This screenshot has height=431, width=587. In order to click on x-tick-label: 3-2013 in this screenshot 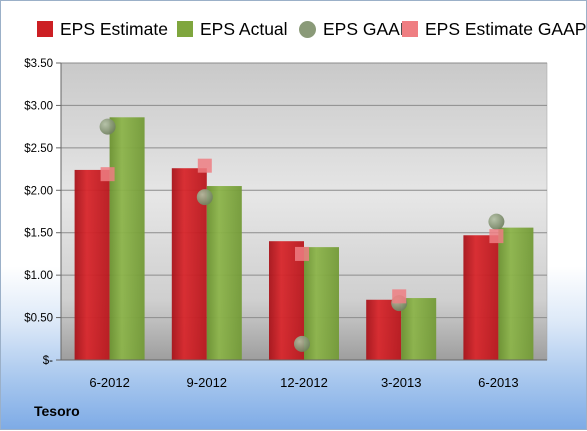, I will do `click(401, 382)`.